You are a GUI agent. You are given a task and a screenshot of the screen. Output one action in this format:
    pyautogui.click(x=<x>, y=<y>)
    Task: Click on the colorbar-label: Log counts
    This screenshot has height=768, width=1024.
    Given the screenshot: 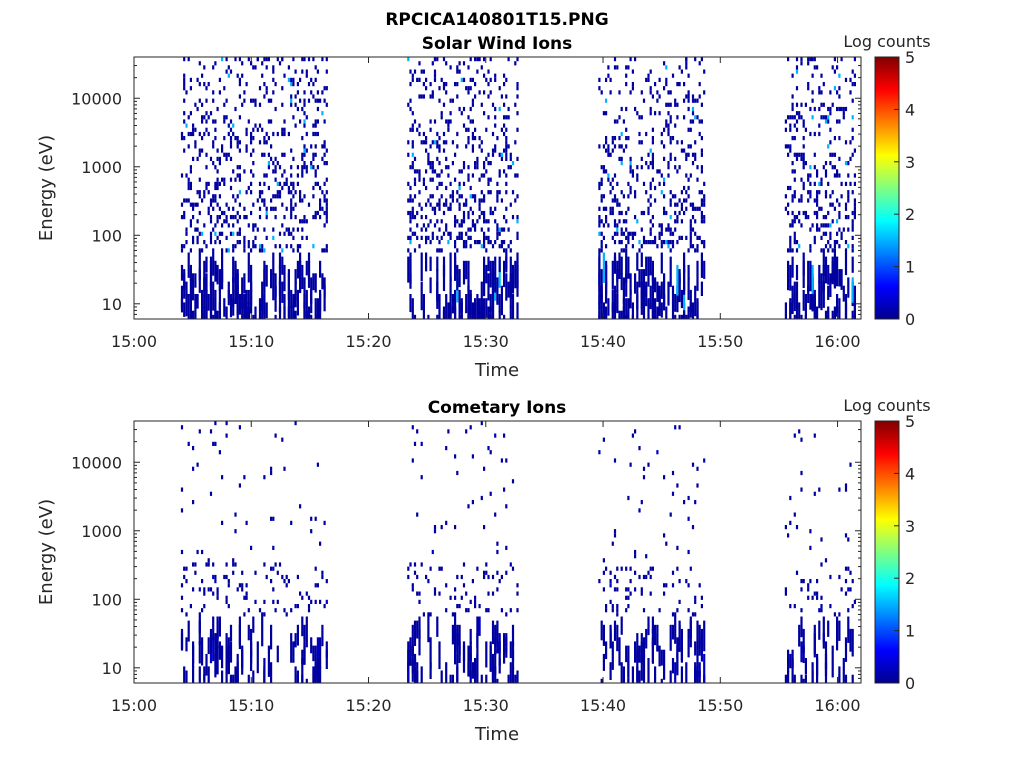 What is the action you would take?
    pyautogui.click(x=886, y=41)
    